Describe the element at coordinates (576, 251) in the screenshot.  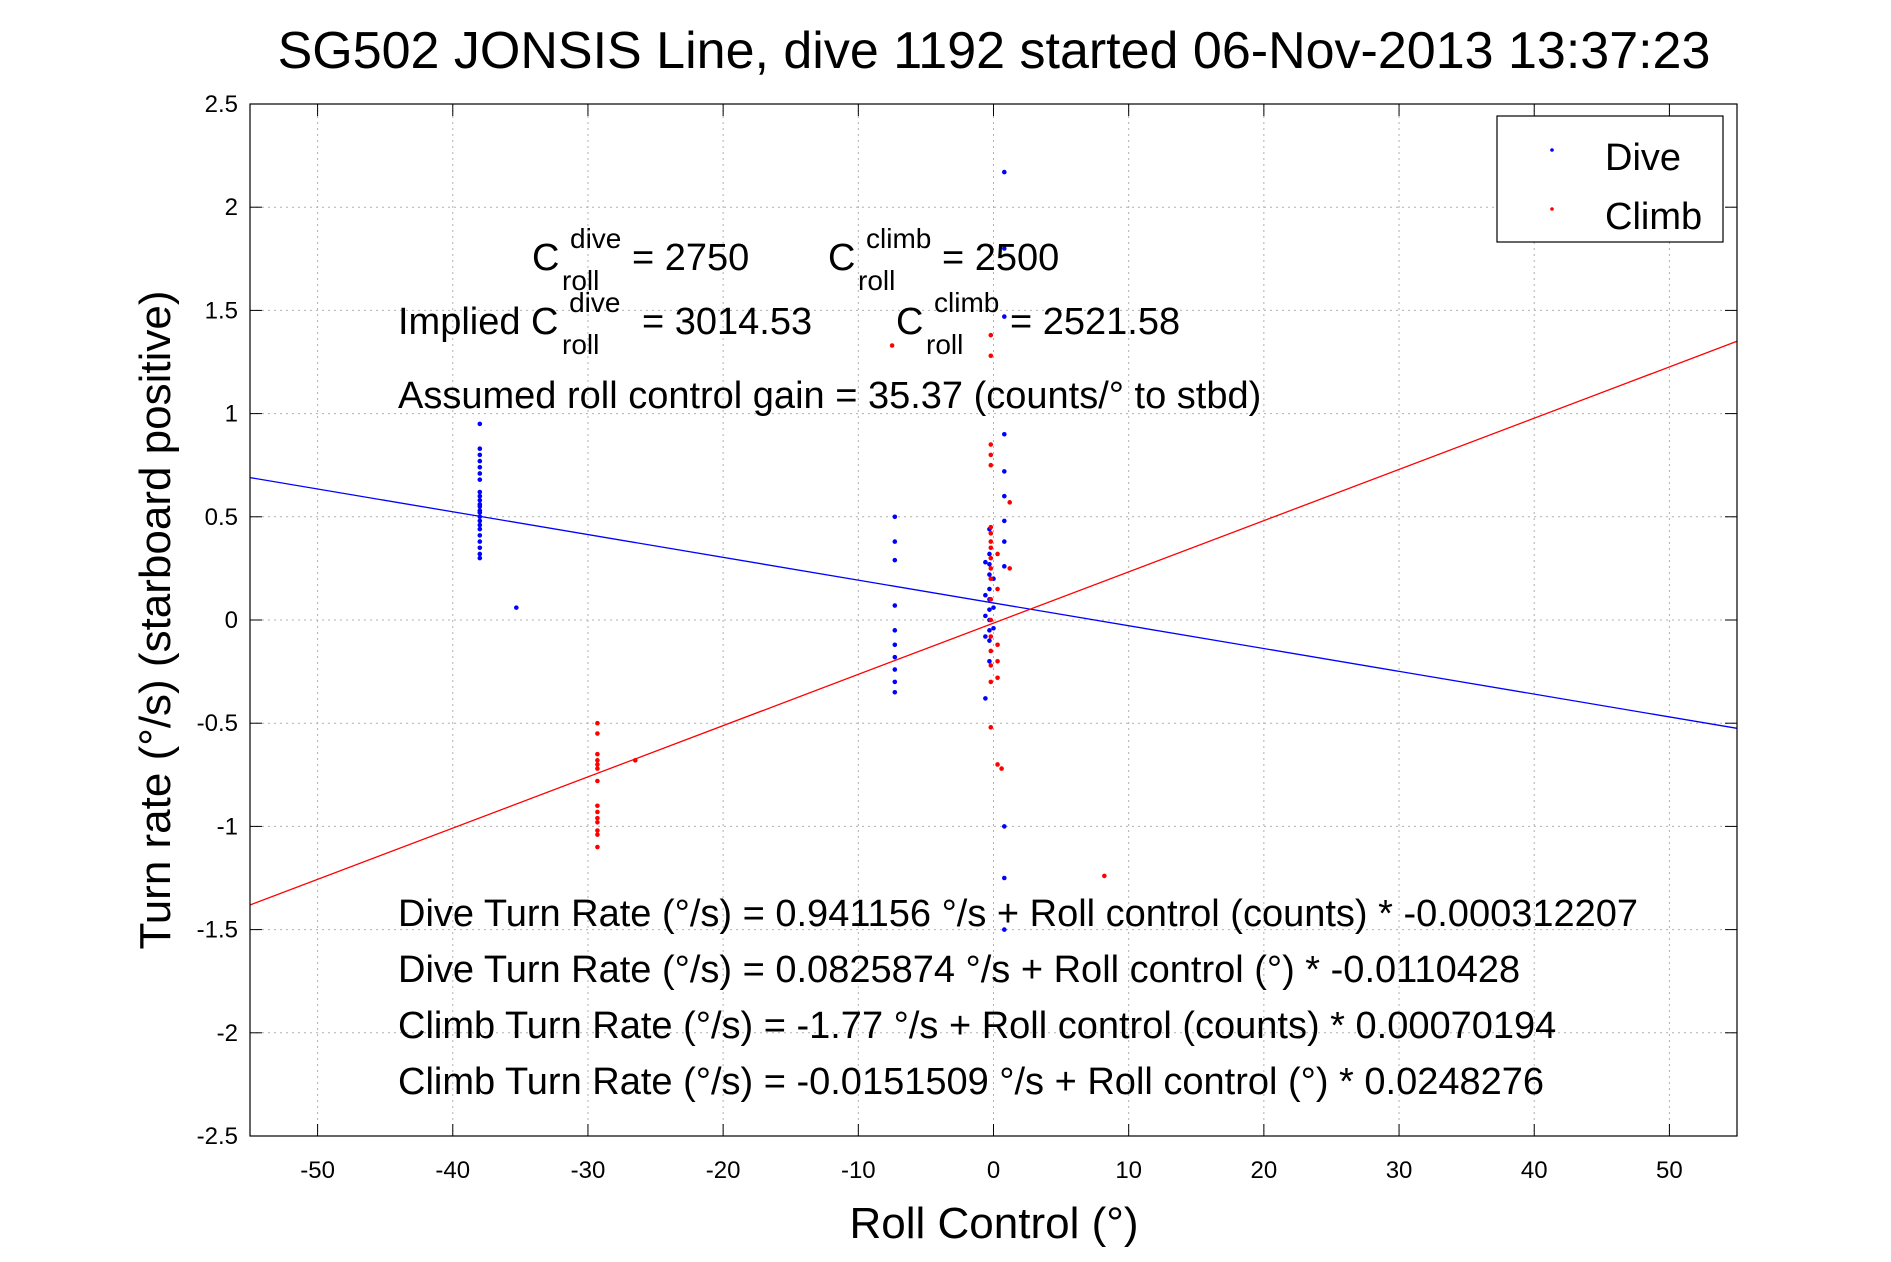
I see `c-roll-dive: C dive` at that location.